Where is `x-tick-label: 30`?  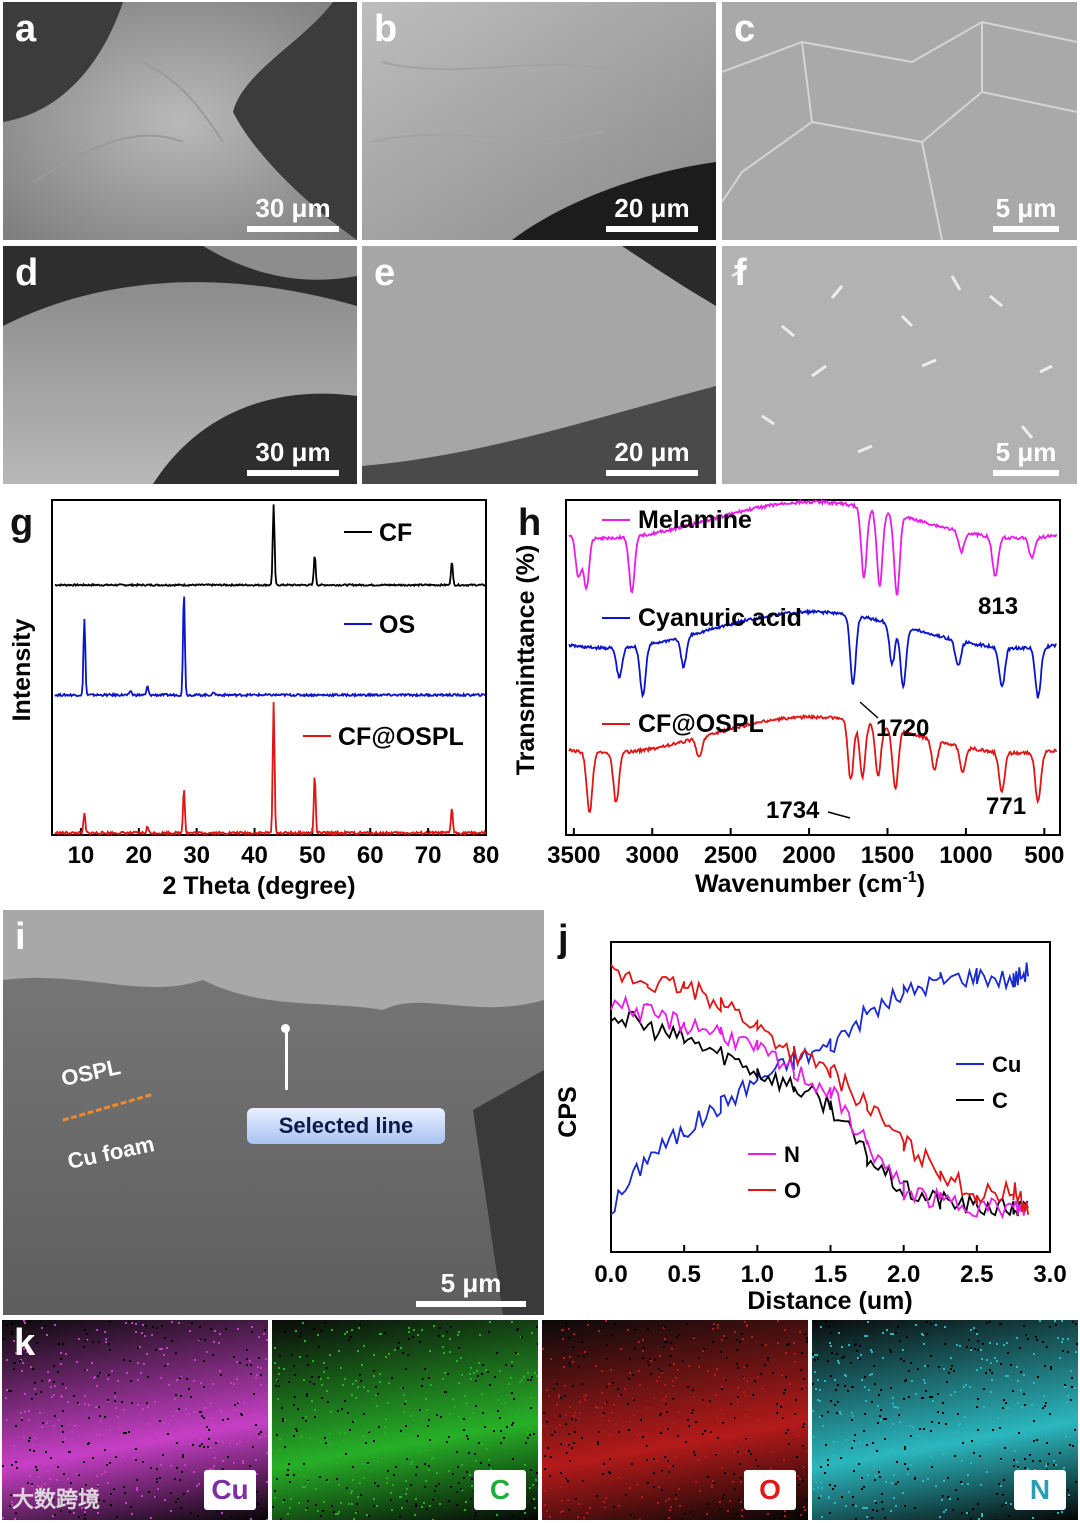
x-tick-label: 30 is located at coordinates (196, 855).